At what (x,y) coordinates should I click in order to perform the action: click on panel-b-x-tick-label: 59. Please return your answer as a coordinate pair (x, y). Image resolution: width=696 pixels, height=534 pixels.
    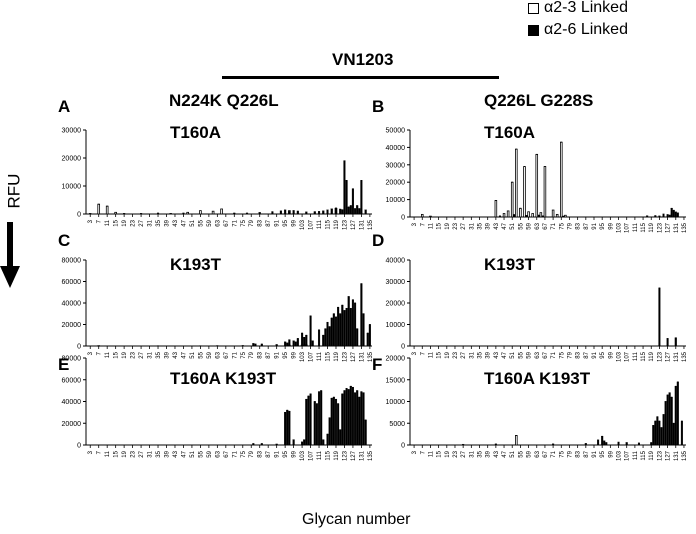
    Looking at the image, I should click on (530, 225).